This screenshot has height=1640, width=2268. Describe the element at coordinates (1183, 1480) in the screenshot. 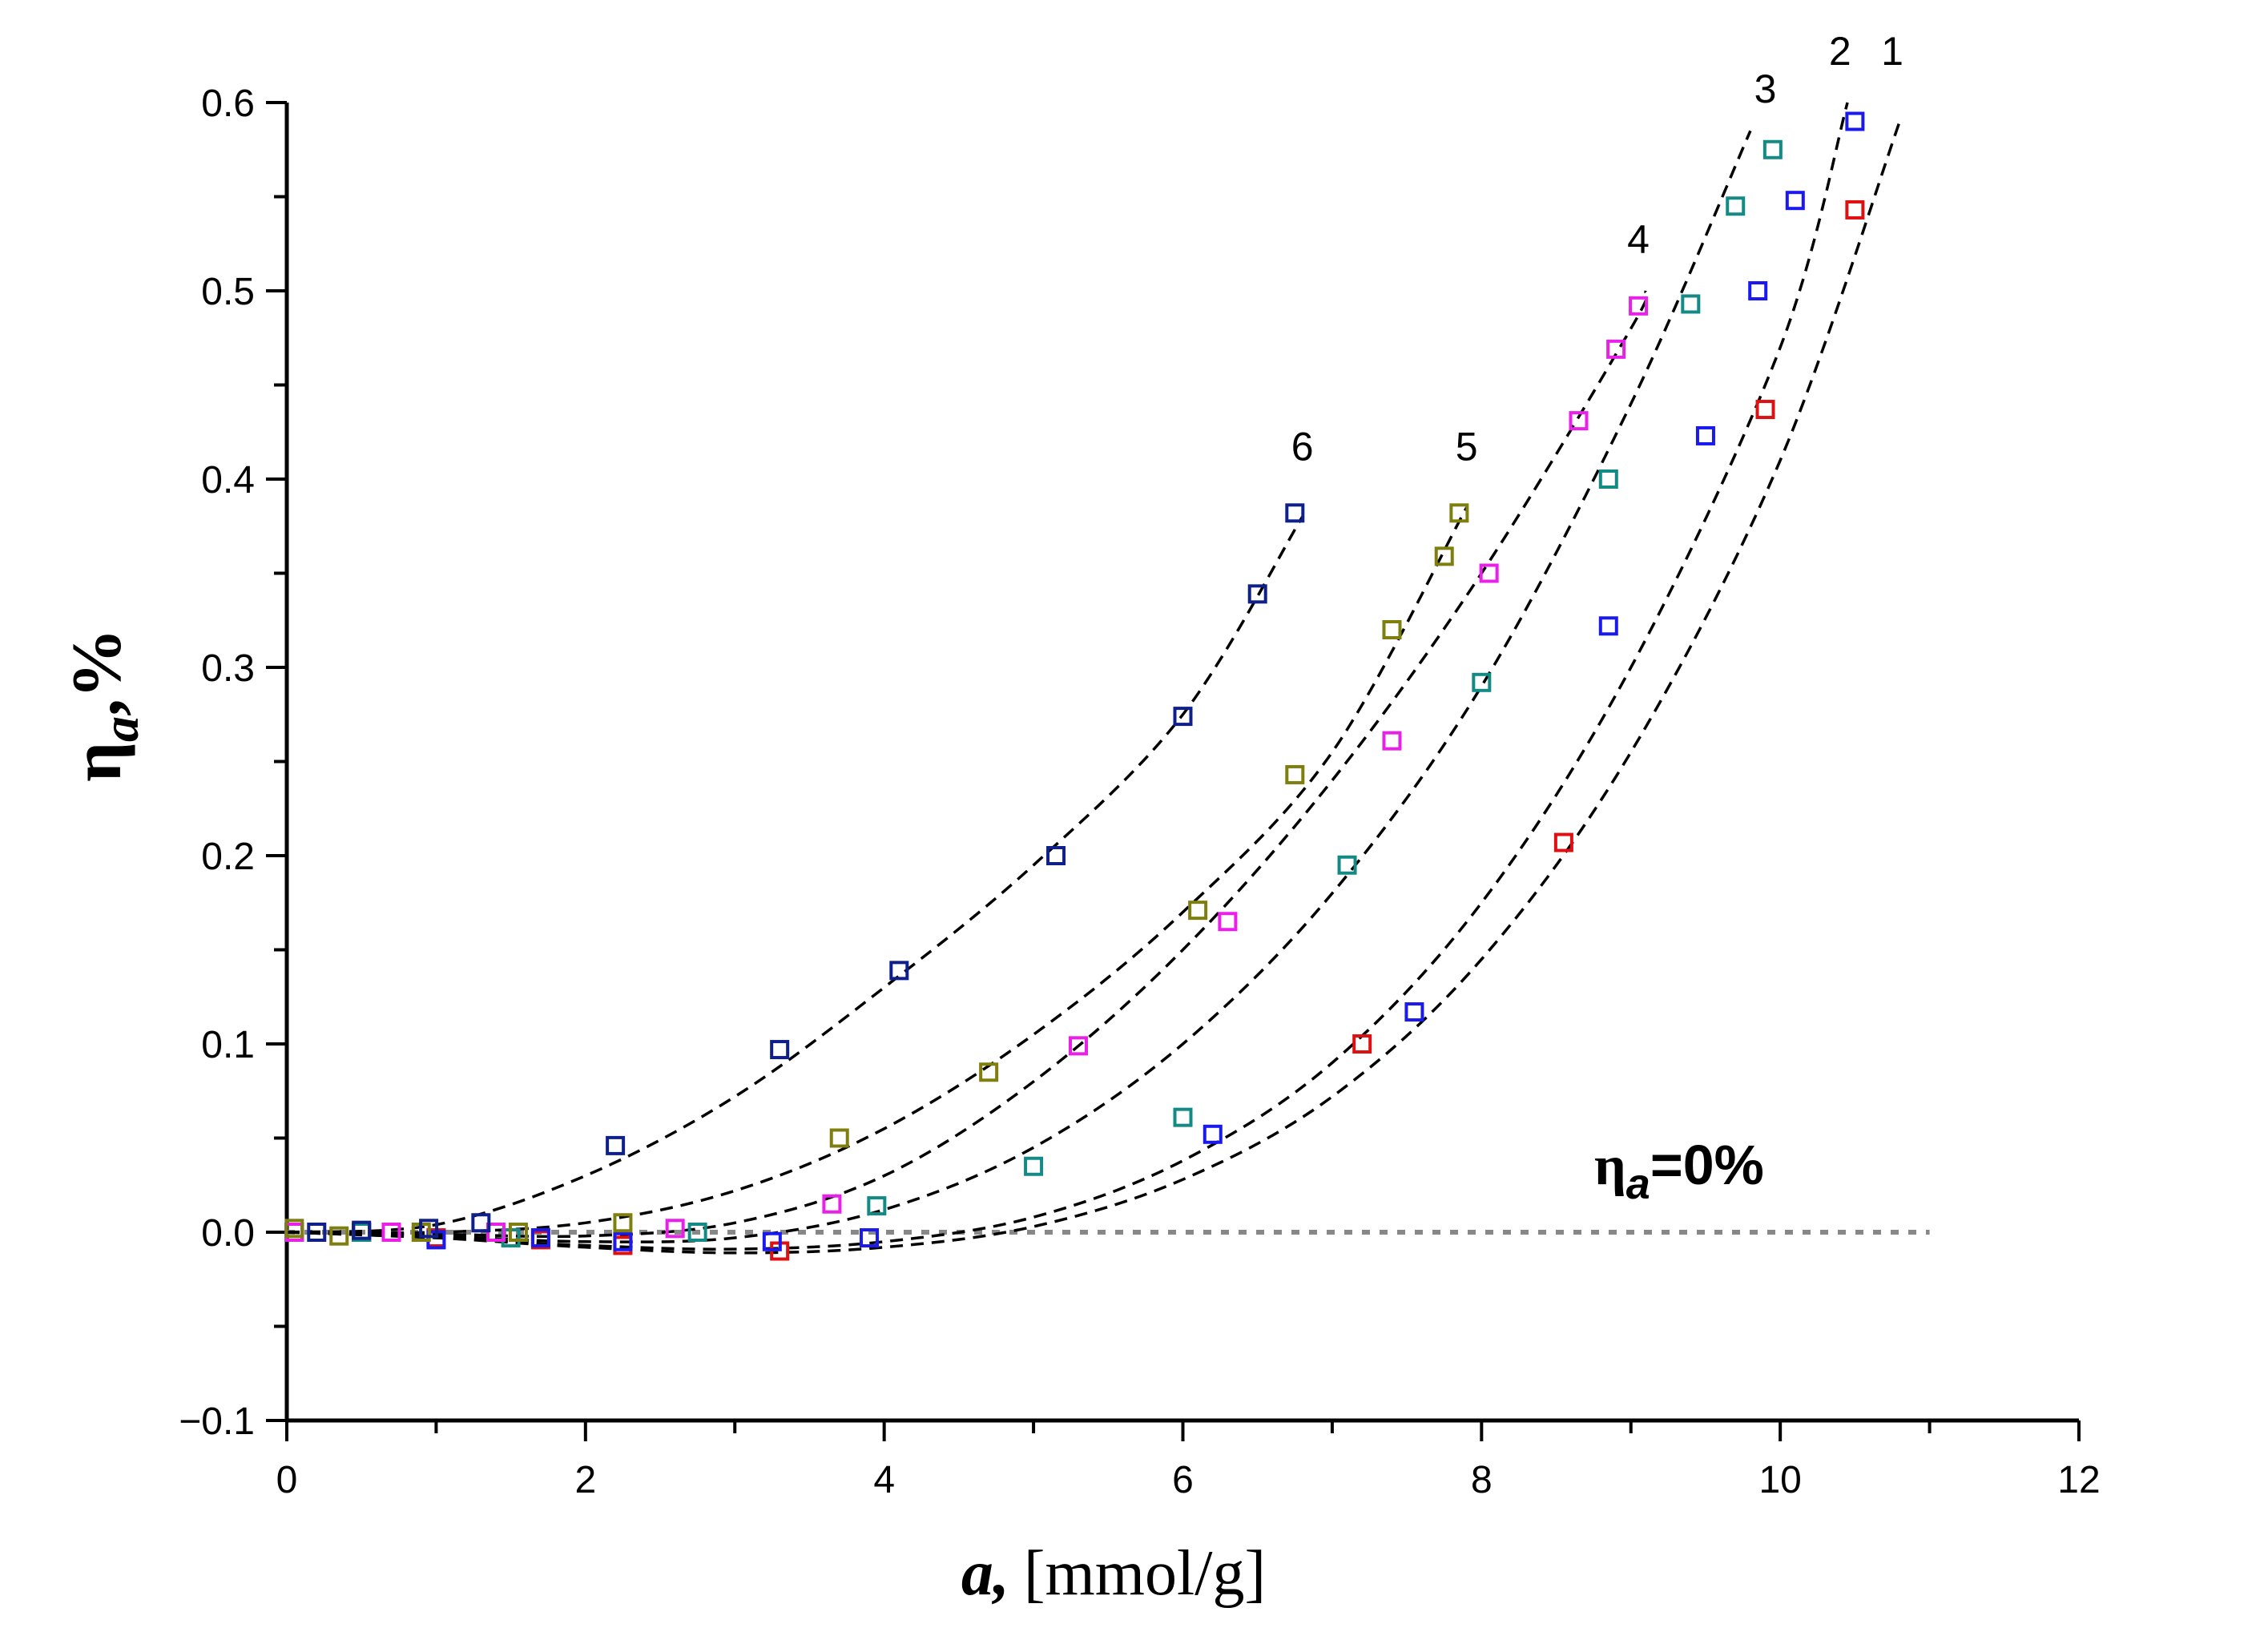

I see `x-tick-label: 6` at that location.